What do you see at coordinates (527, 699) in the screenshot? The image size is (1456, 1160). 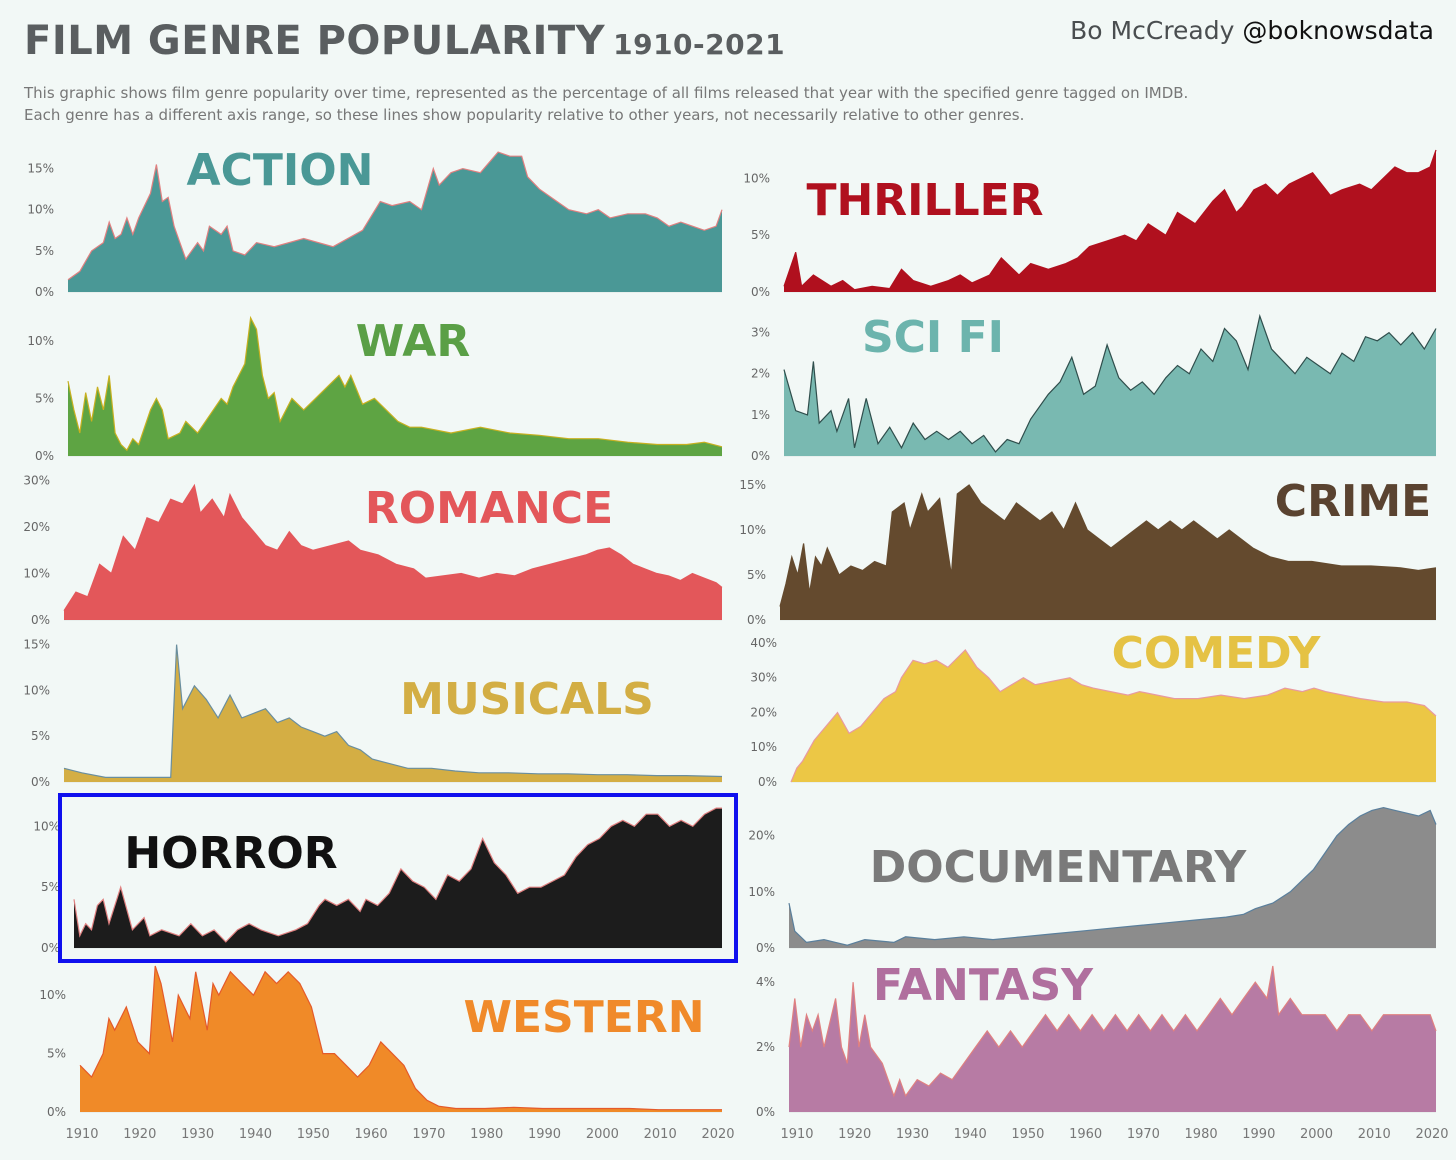 I see `genre-label-musicals: MUSICALS` at bounding box center [527, 699].